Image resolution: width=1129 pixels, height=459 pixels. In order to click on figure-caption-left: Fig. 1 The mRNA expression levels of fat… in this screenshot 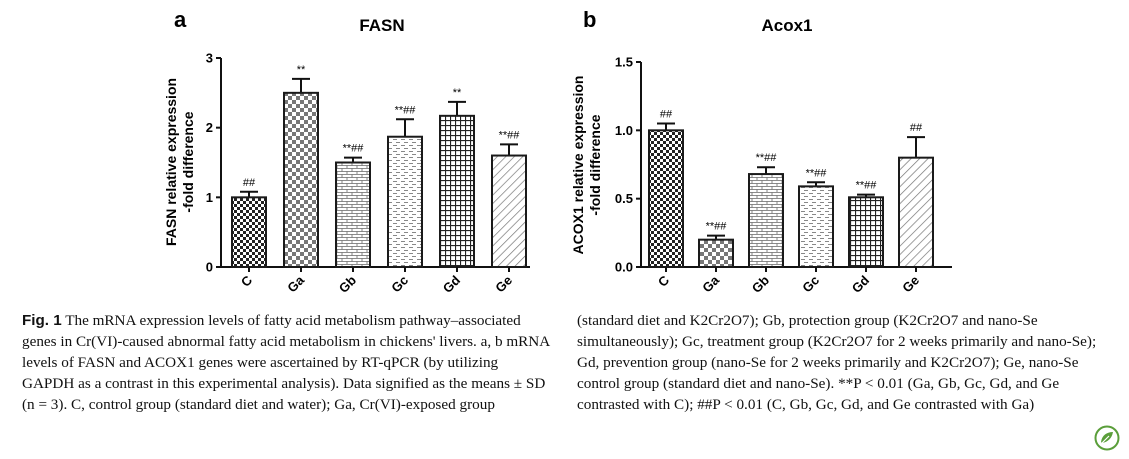, I will do `click(287, 362)`.